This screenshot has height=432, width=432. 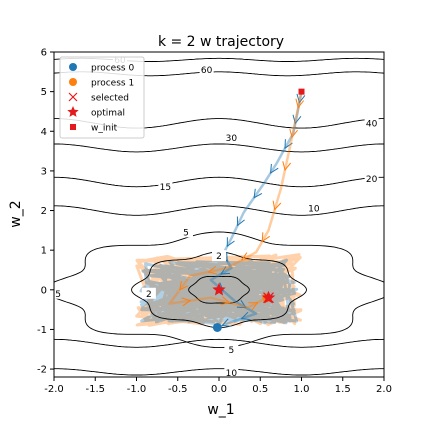 I want to click on chart-title: k = 2 w trajectory, so click(x=221, y=42).